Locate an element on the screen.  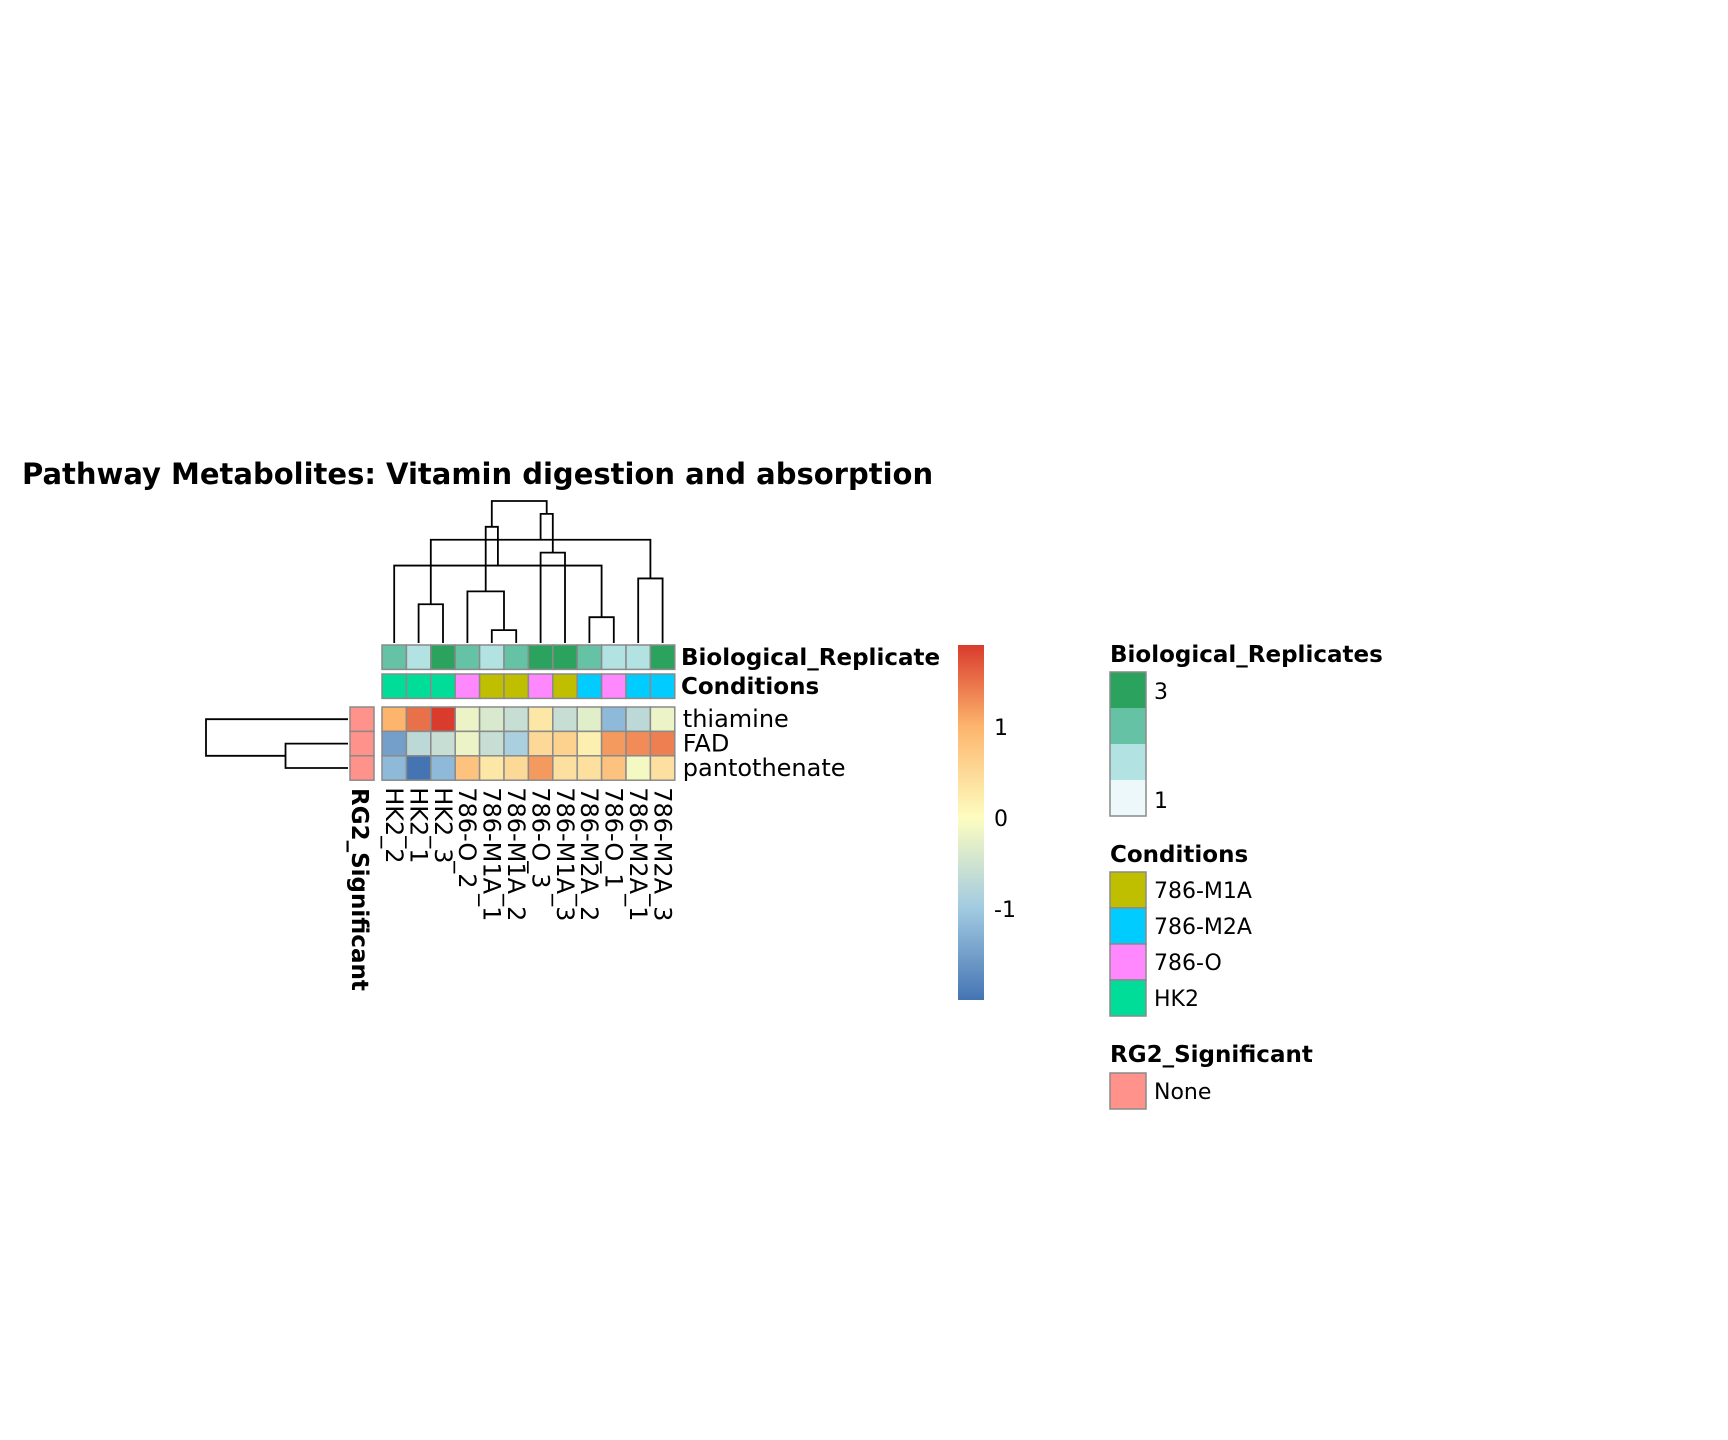
row-label: thiamine is located at coordinates (736, 719).